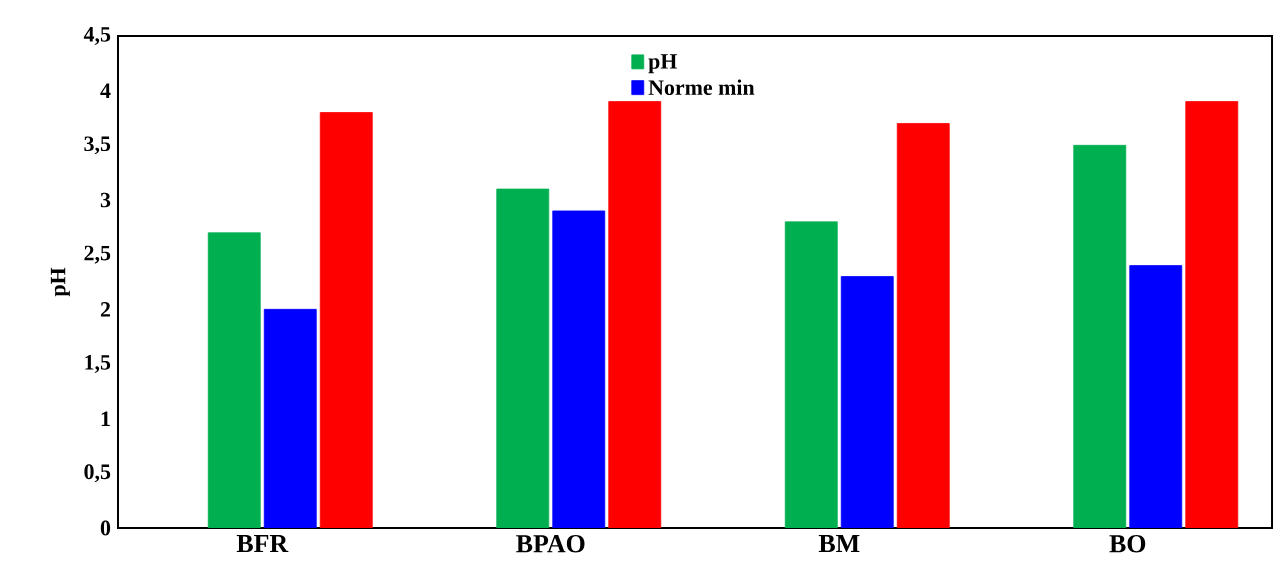  What do you see at coordinates (105, 200) in the screenshot?
I see `y-tick-label: 3` at bounding box center [105, 200].